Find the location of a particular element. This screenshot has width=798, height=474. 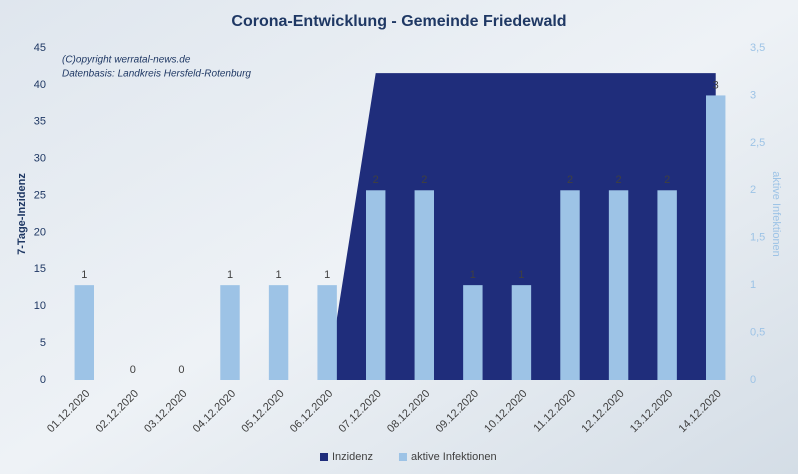

data-label: 3 is located at coordinates (716, 85).